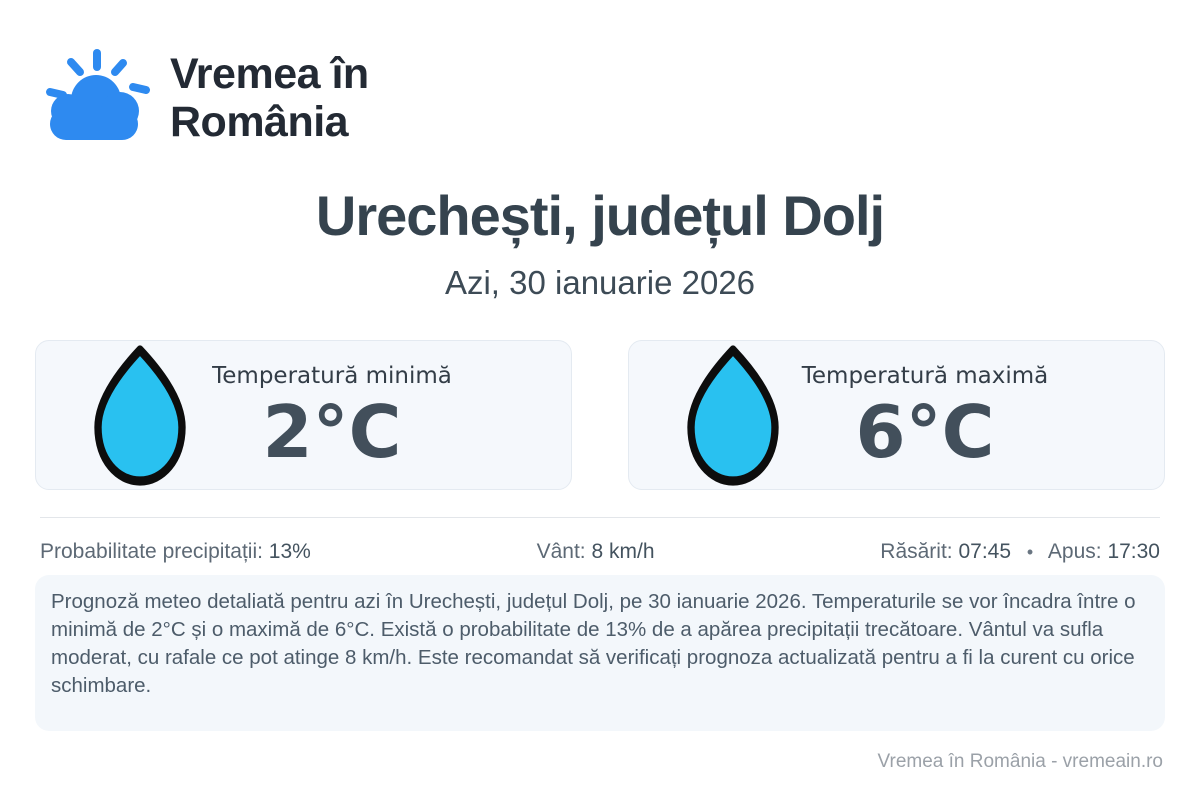 This screenshot has height=800, width=1200. I want to click on max-temperature-body: Temperatură maximă 6°C, so click(925, 415).